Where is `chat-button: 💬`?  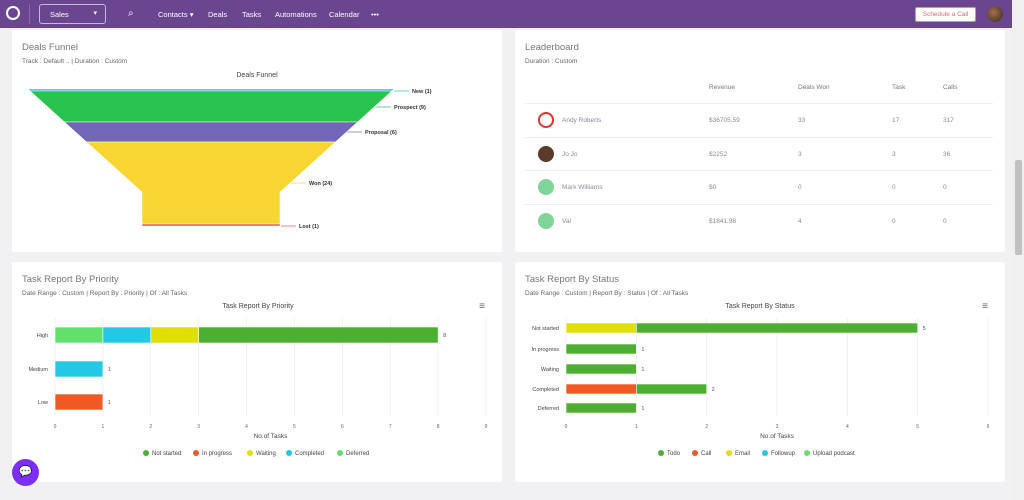 chat-button: 💬 is located at coordinates (25, 472).